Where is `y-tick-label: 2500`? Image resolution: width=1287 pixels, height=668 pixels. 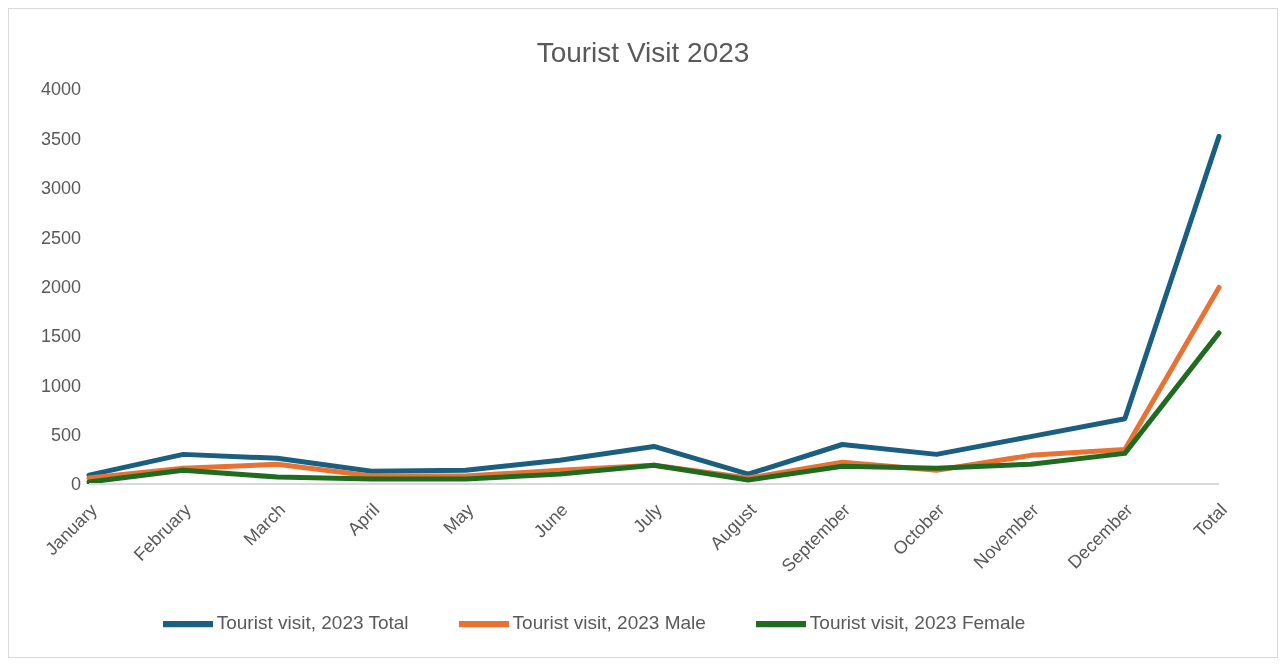 y-tick-label: 2500 is located at coordinates (60, 237).